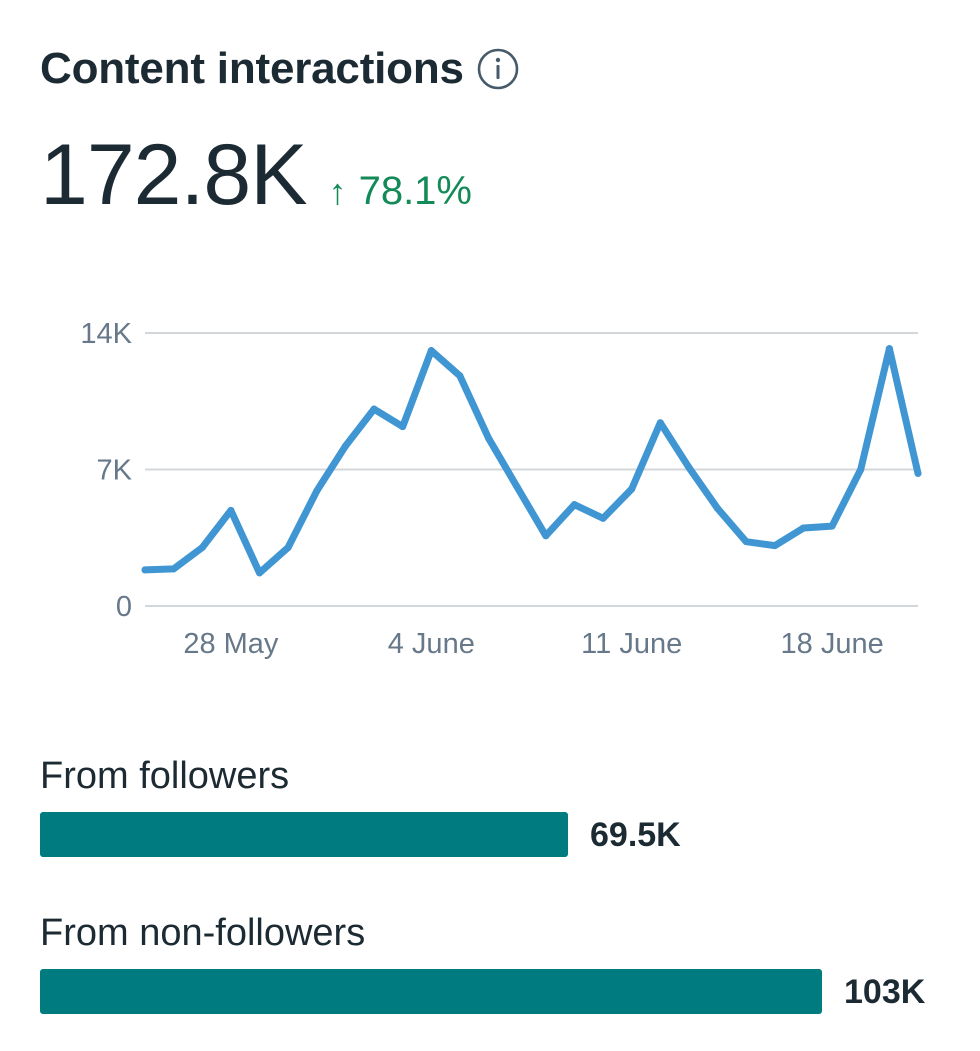 This screenshot has height=1051, width=980. Describe the element at coordinates (832, 644) in the screenshot. I see `x-tick-label: 18 June` at that location.